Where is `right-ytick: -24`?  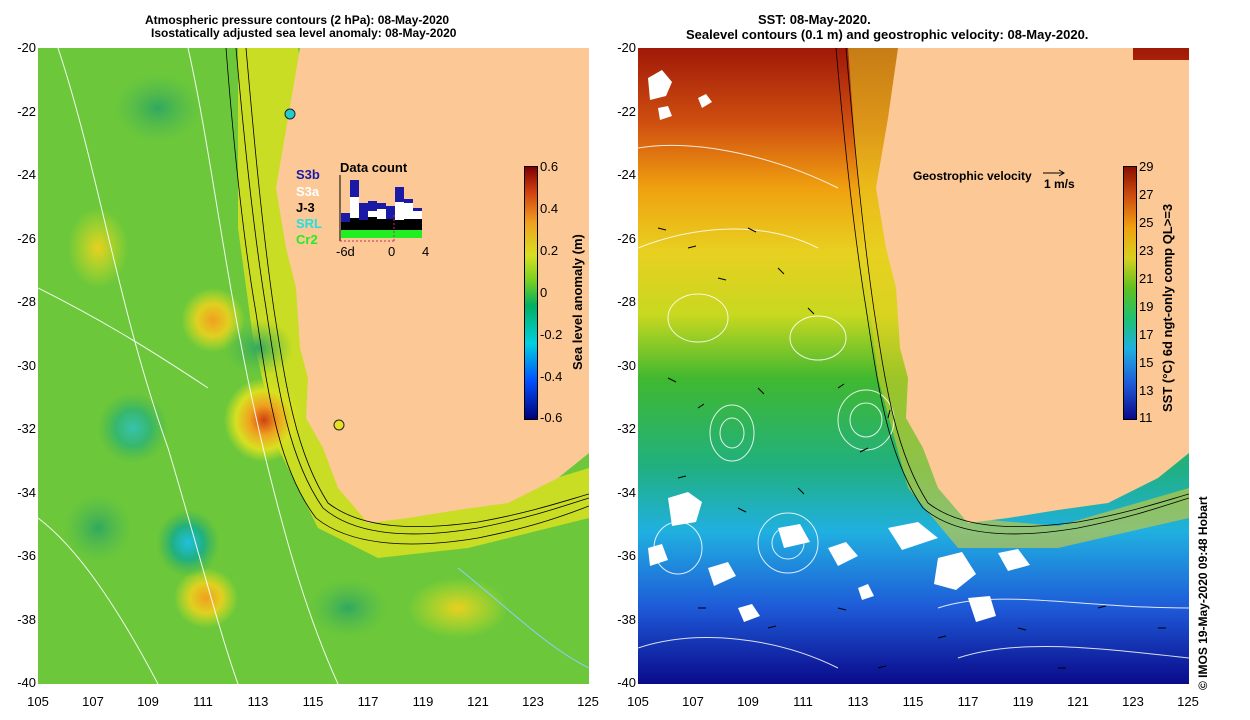 right-ytick: -24 is located at coordinates (626, 174).